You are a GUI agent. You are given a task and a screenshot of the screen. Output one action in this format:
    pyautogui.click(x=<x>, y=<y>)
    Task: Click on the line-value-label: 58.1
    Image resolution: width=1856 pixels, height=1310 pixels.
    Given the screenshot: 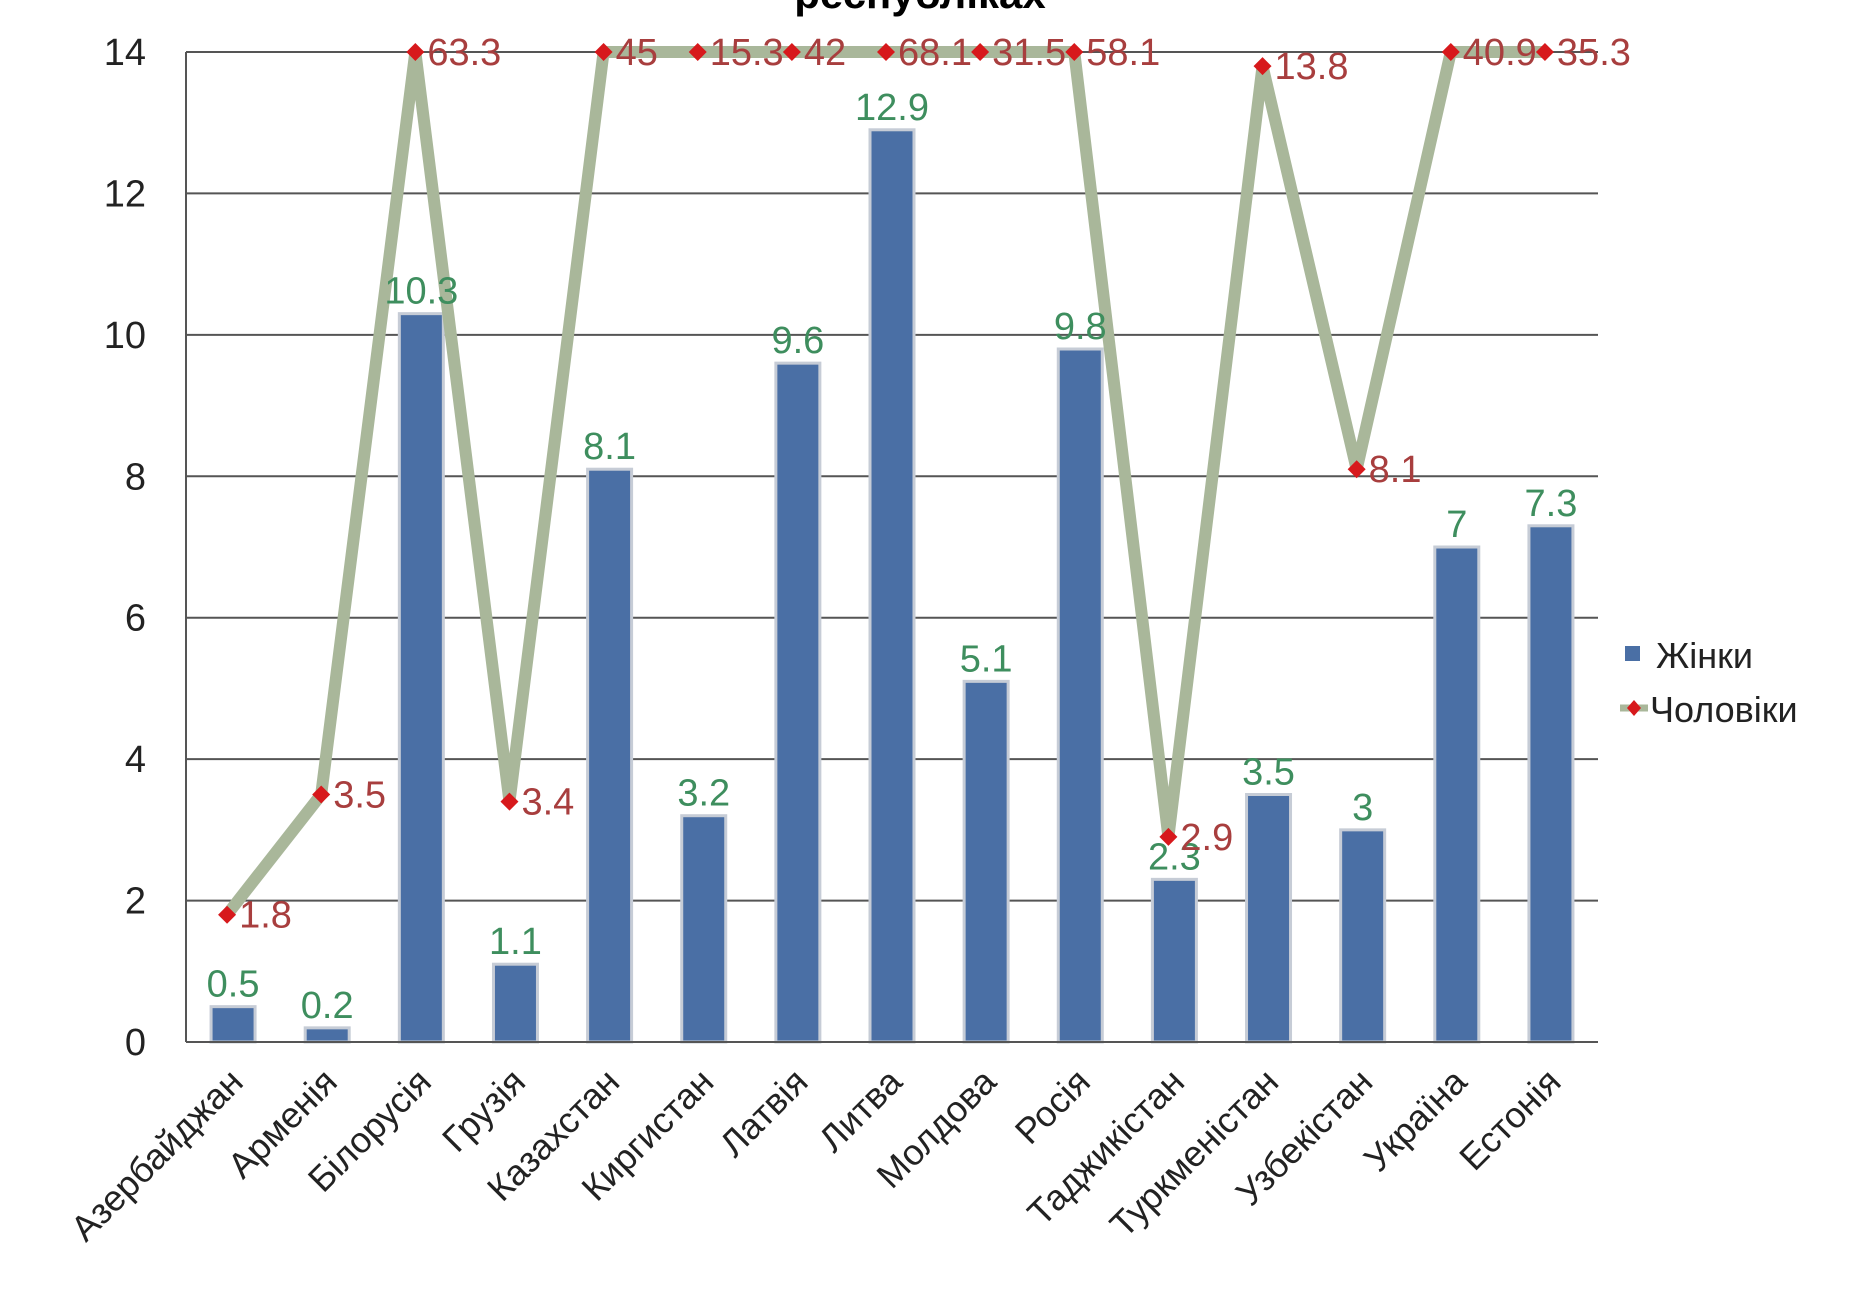 What is the action you would take?
    pyautogui.click(x=1123, y=53)
    